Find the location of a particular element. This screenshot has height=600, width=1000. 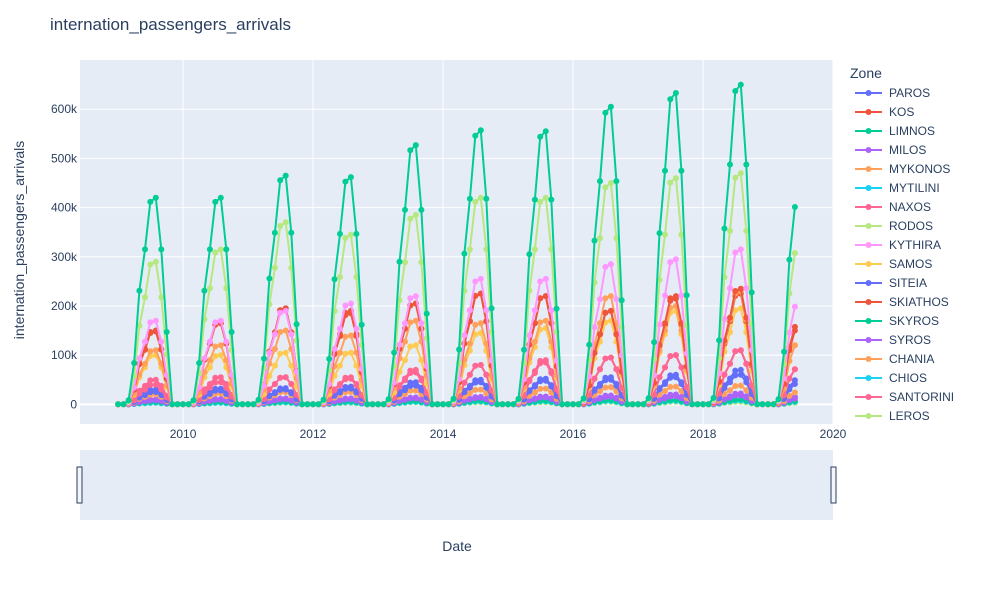

legend-item-siteia: SITEIA is located at coordinates (891, 283).